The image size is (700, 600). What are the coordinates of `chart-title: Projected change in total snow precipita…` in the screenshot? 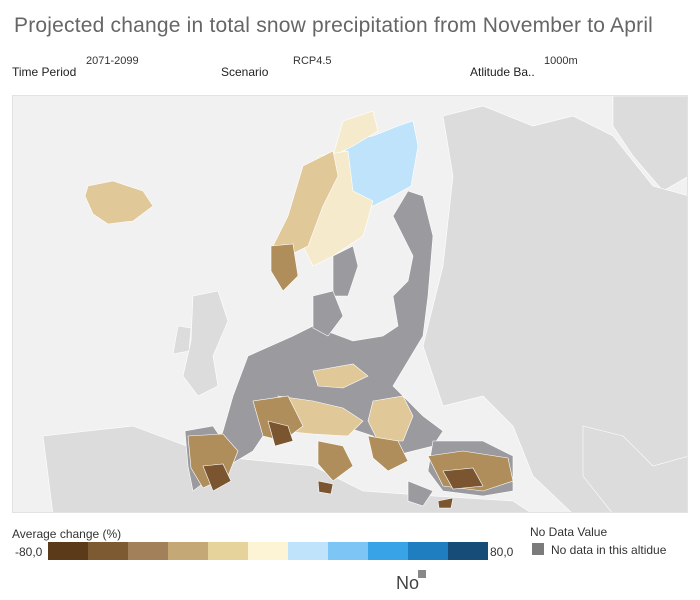 It's located at (334, 25).